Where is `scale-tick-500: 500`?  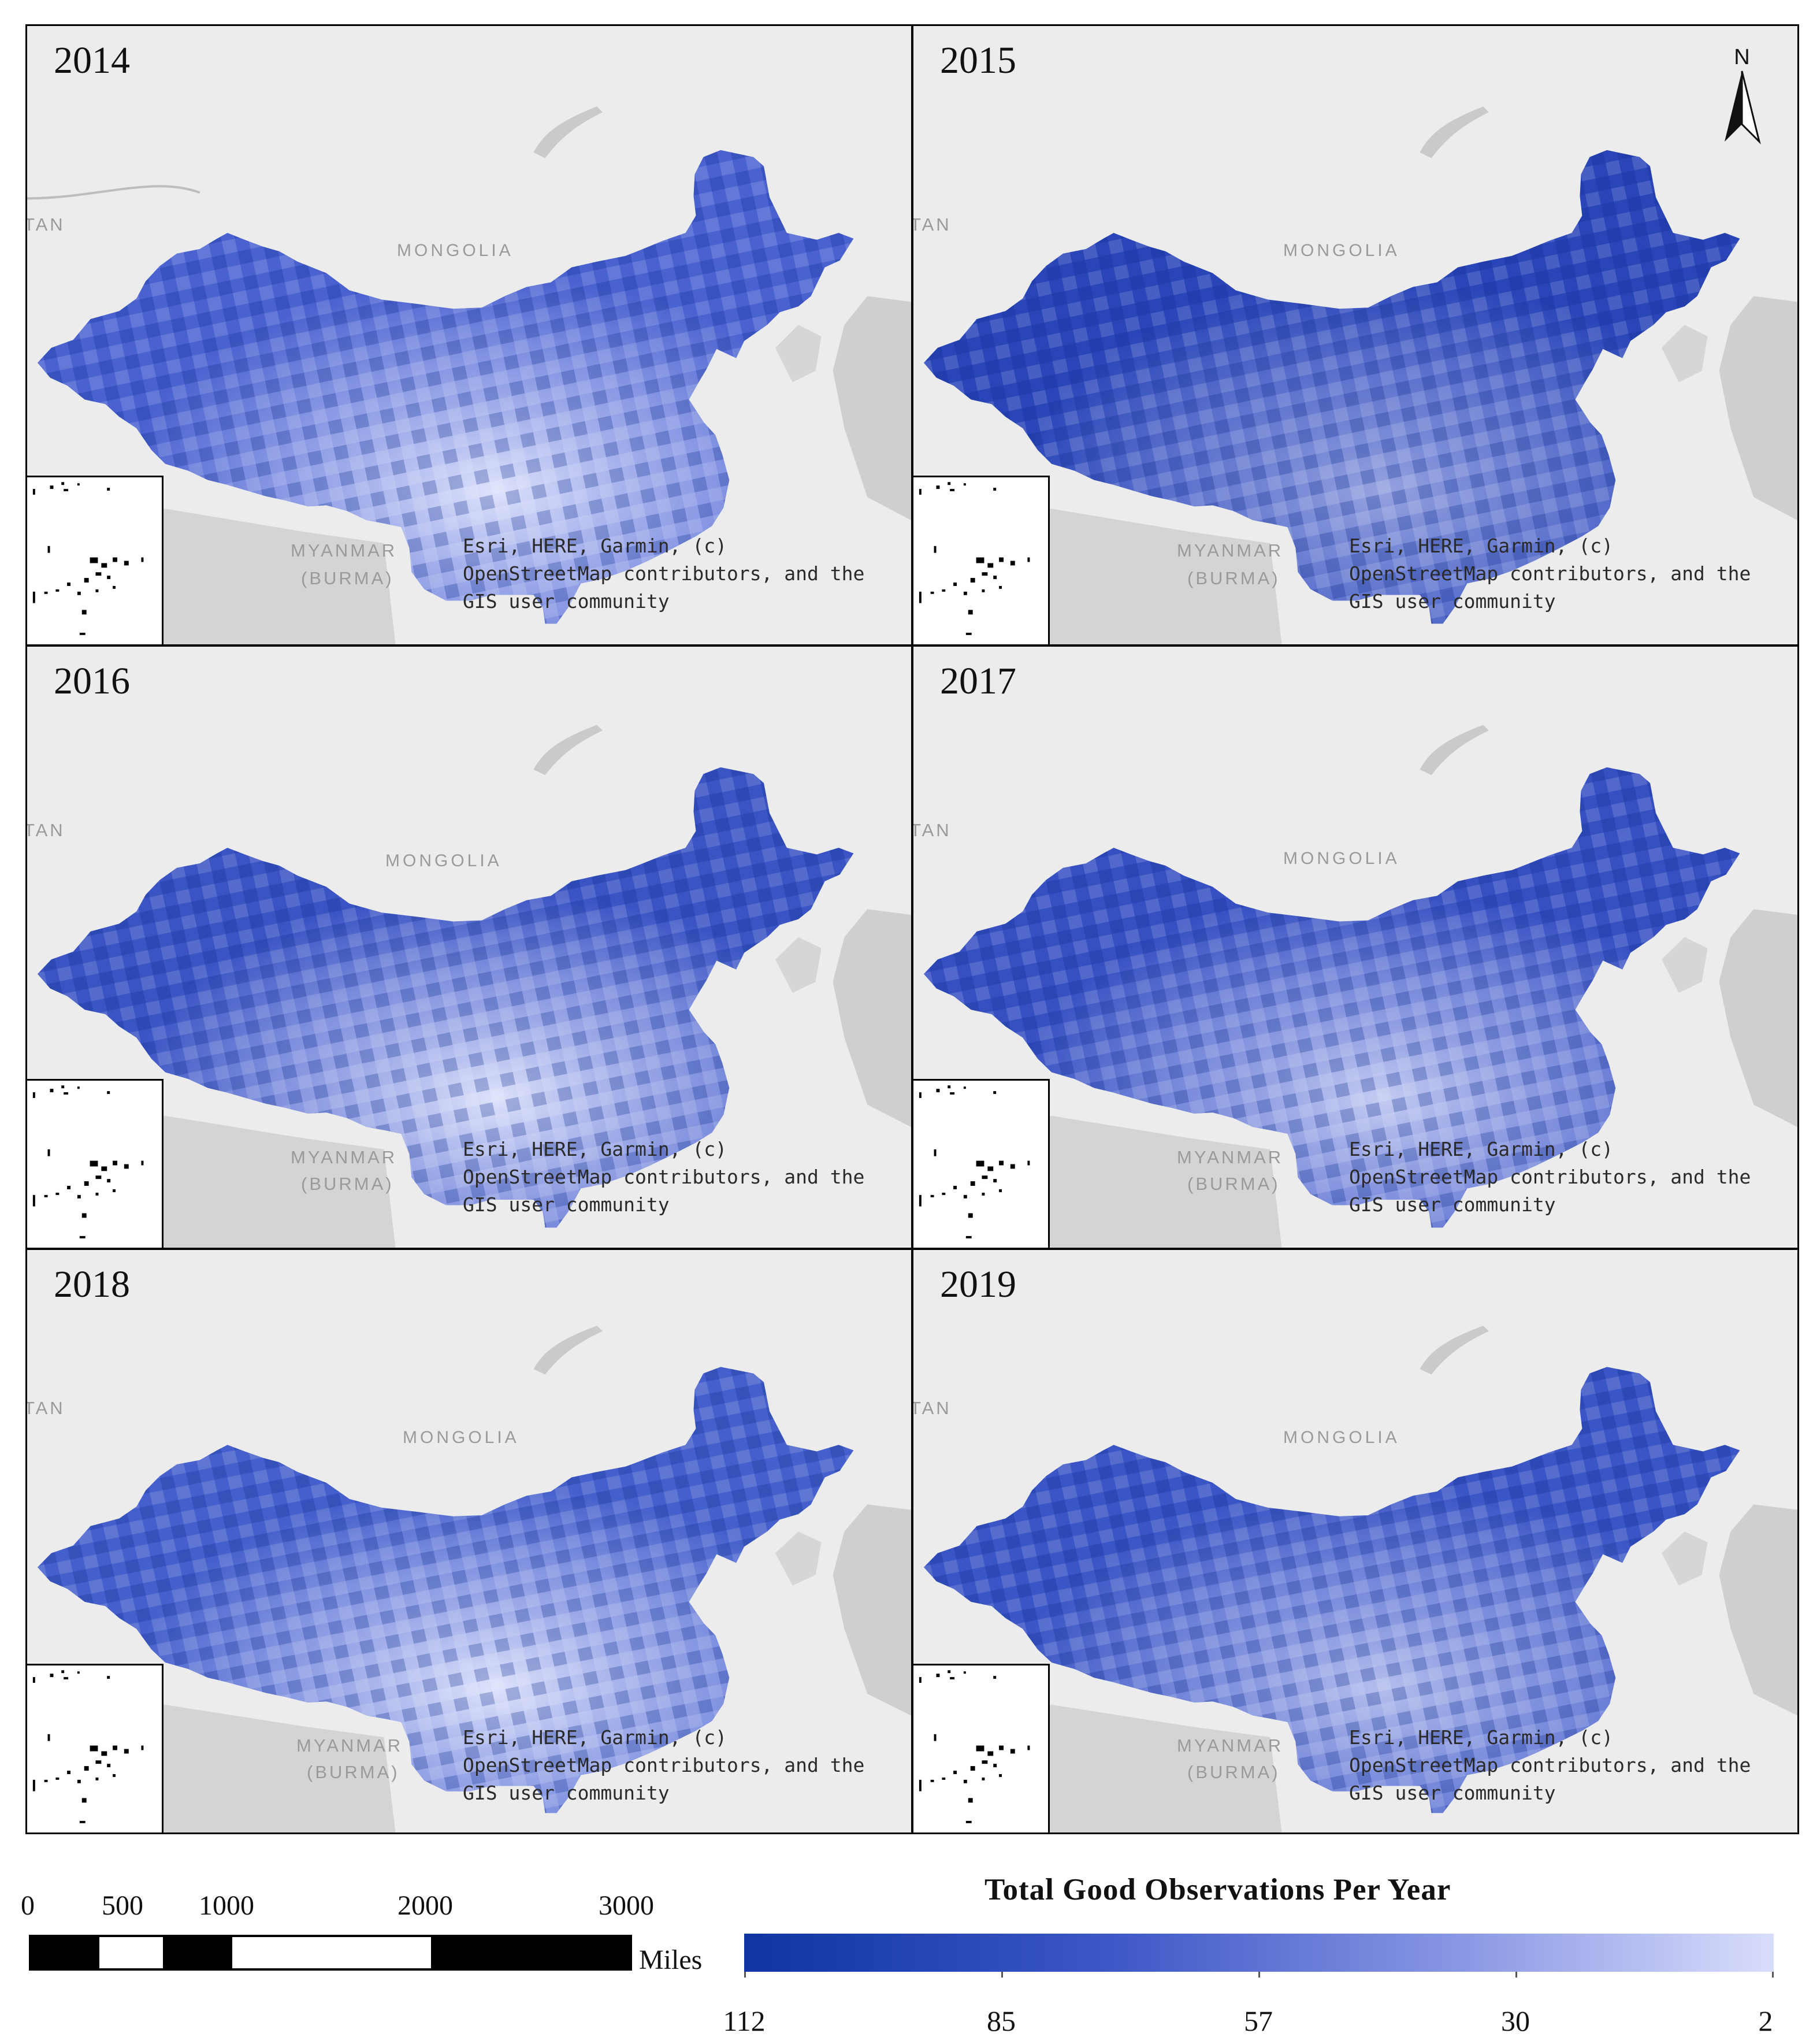 scale-tick-500: 500 is located at coordinates (122, 1905).